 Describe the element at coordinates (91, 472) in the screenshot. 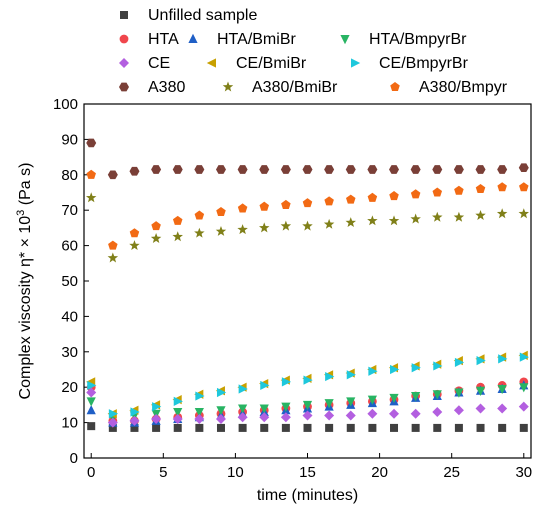

I see `x-tick-label: 0` at that location.